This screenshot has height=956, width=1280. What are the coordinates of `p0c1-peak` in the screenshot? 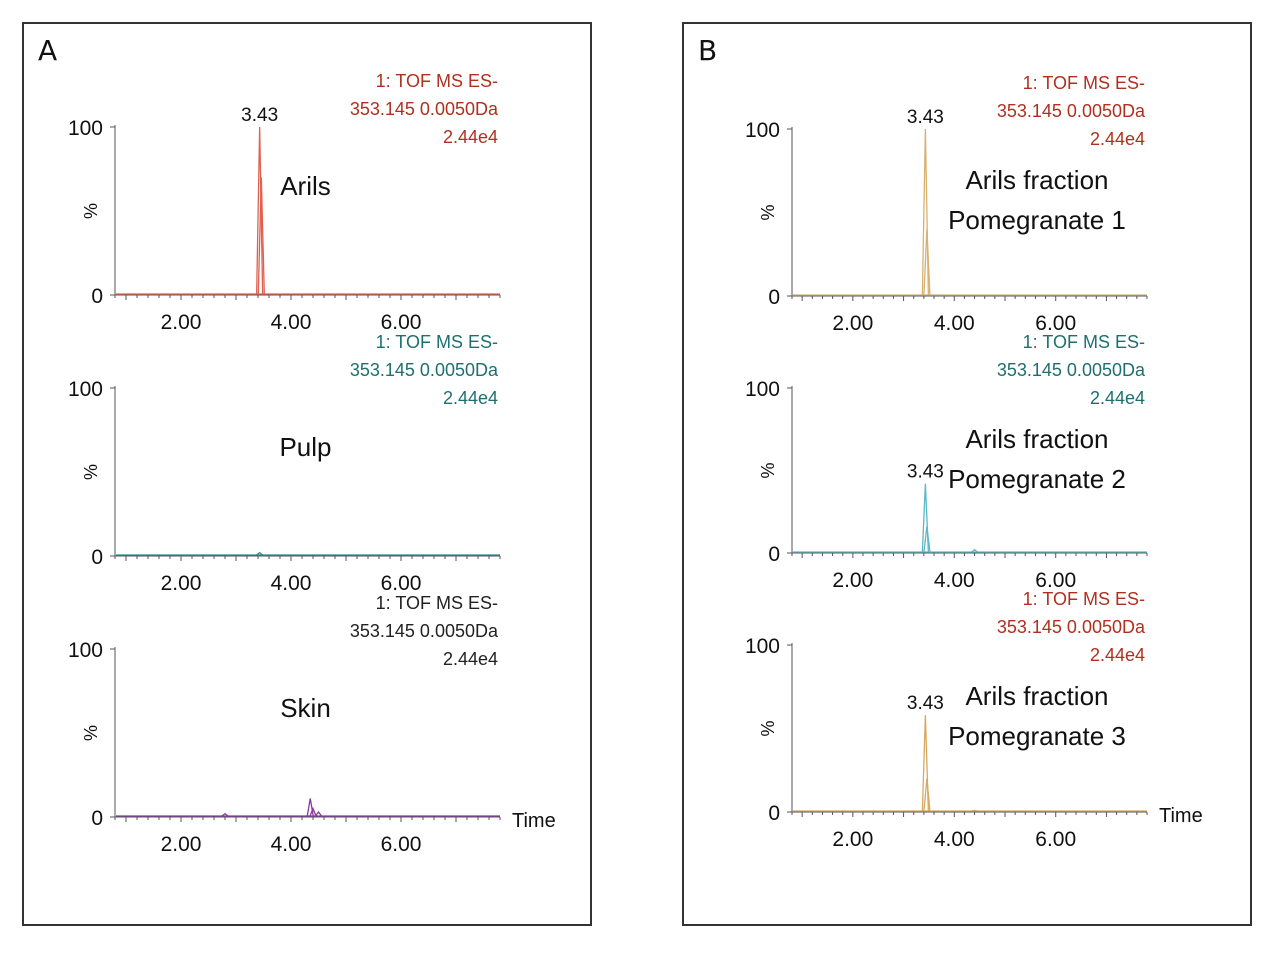 It's located at (260, 553).